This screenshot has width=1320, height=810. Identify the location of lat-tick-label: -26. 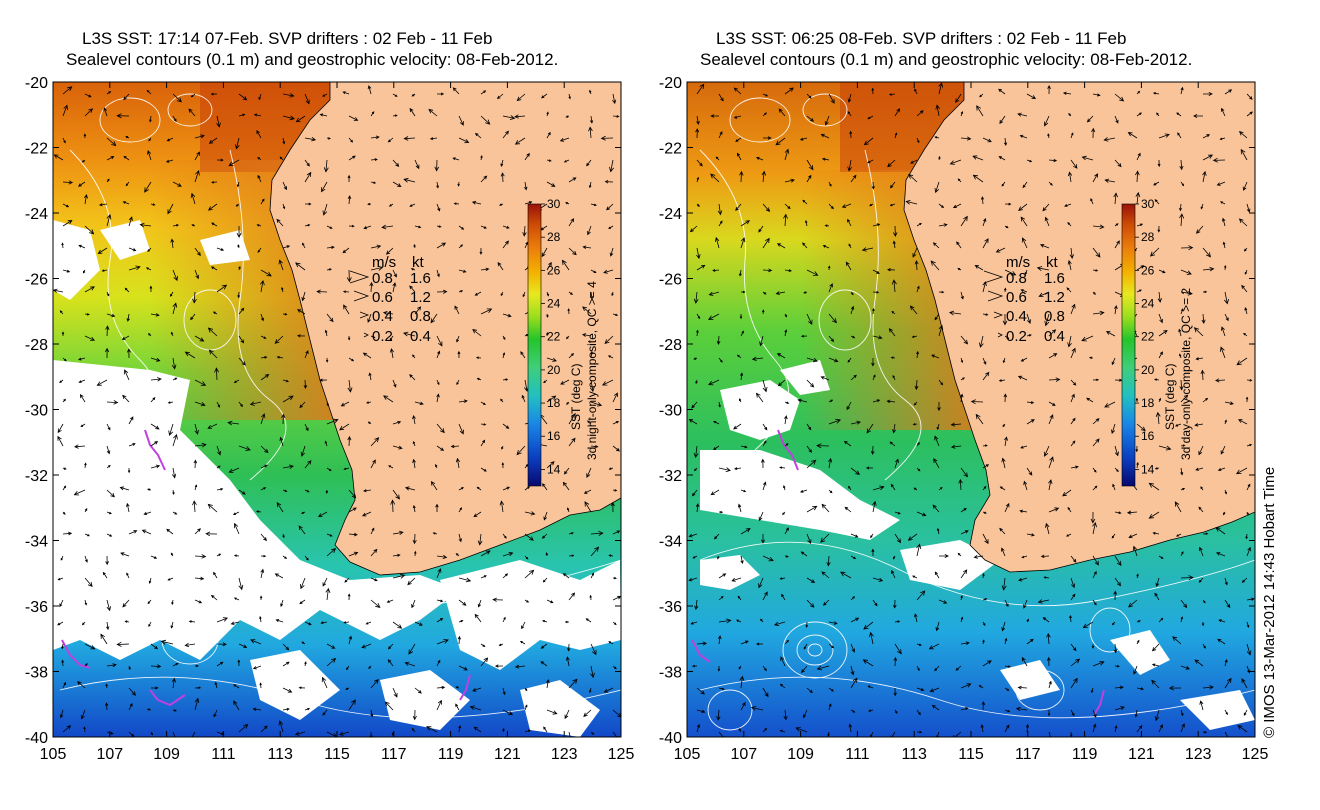
(36, 280).